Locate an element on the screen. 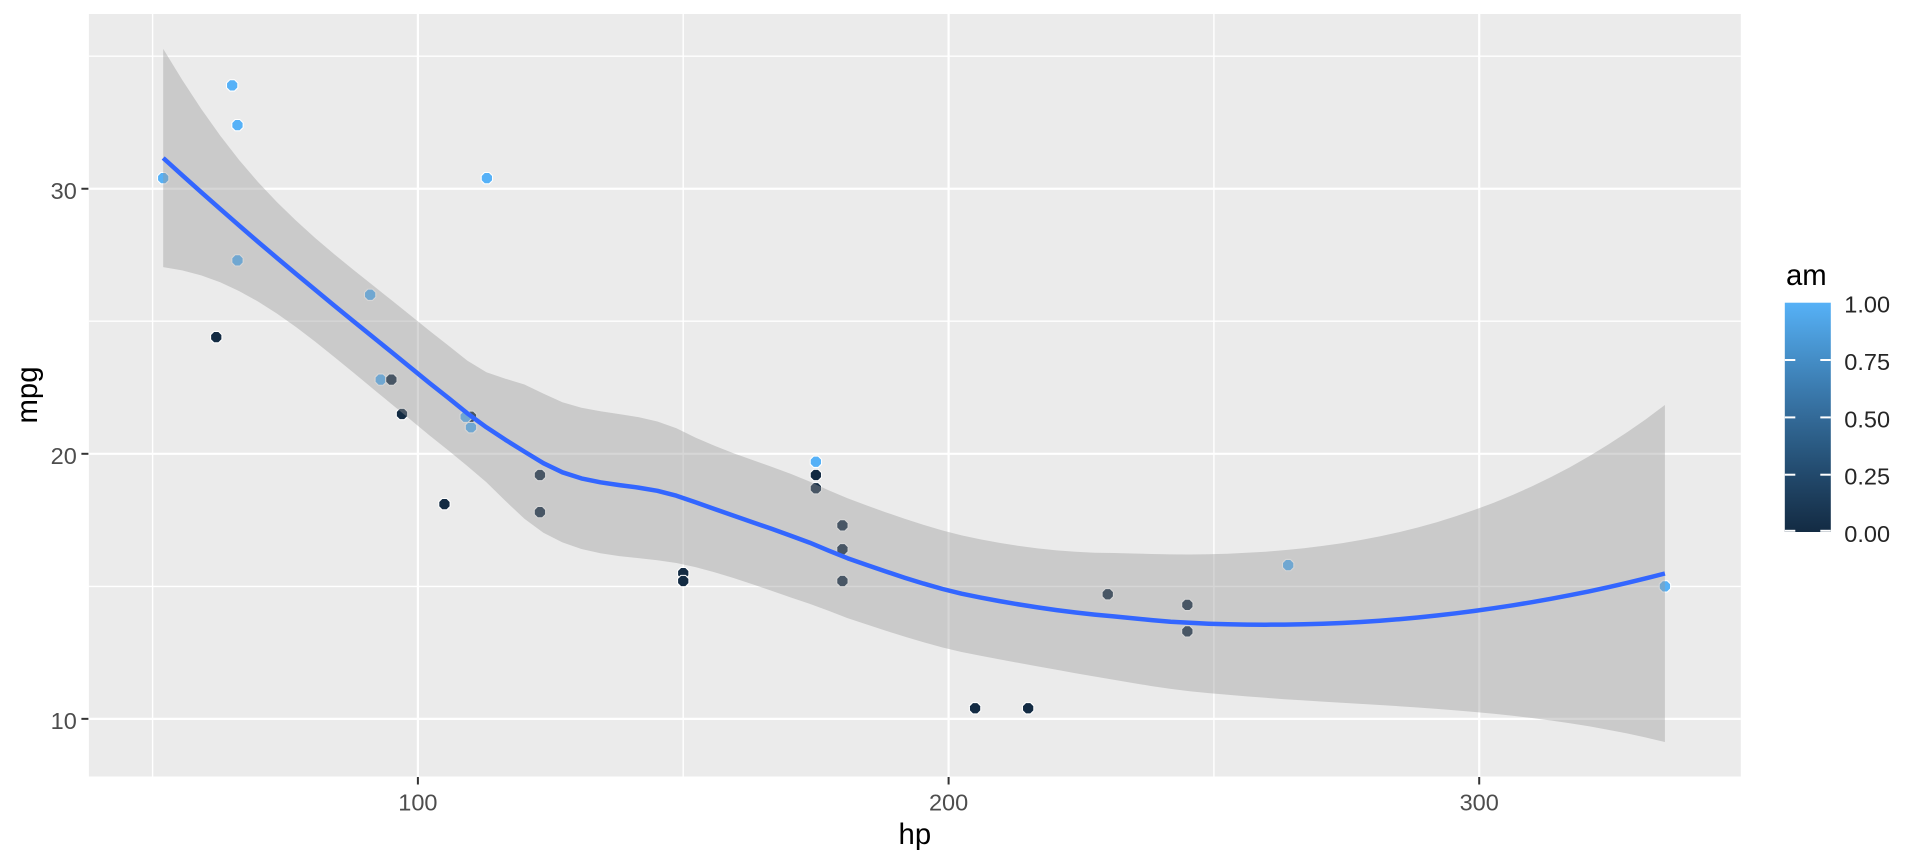 The image size is (1920, 864). svg-text: 0.25 is located at coordinates (1867, 477).